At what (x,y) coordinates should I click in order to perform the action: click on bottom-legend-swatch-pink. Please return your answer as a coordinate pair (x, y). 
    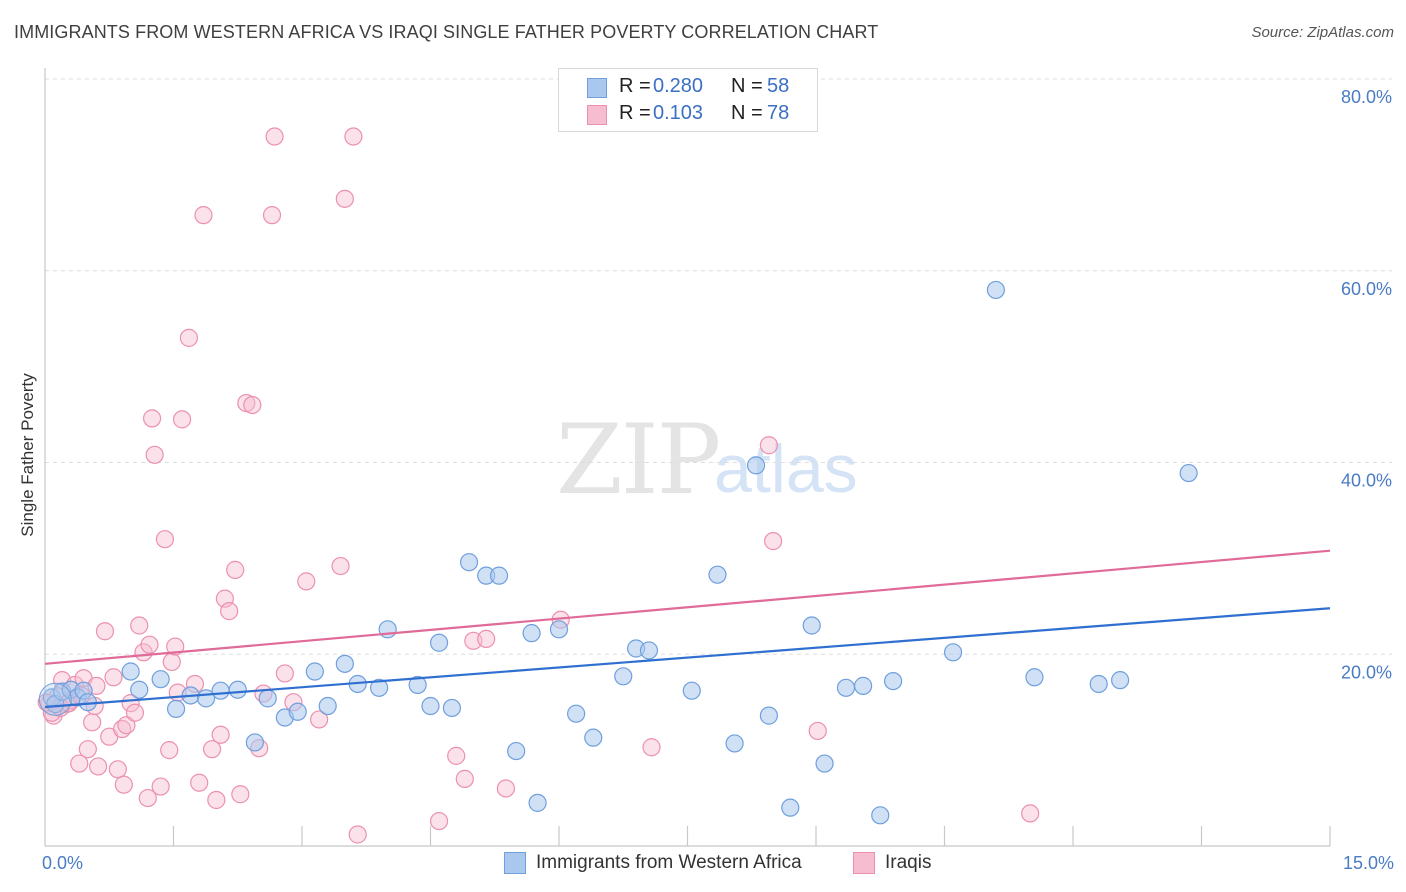
    Looking at the image, I should click on (864, 863).